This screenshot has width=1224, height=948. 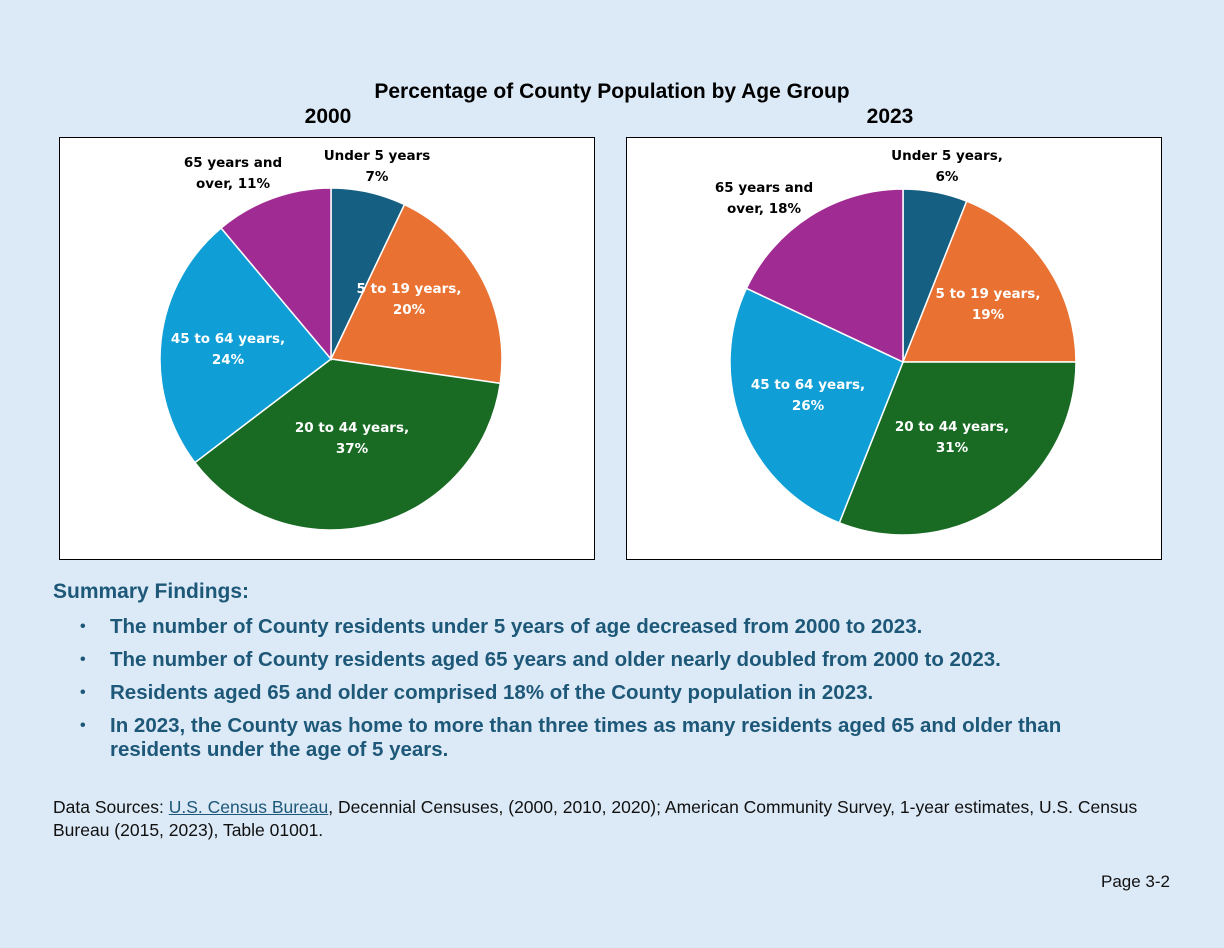 I want to click on data-label-2023-20-to-44: 20 to 44 years, 31%, so click(x=952, y=437).